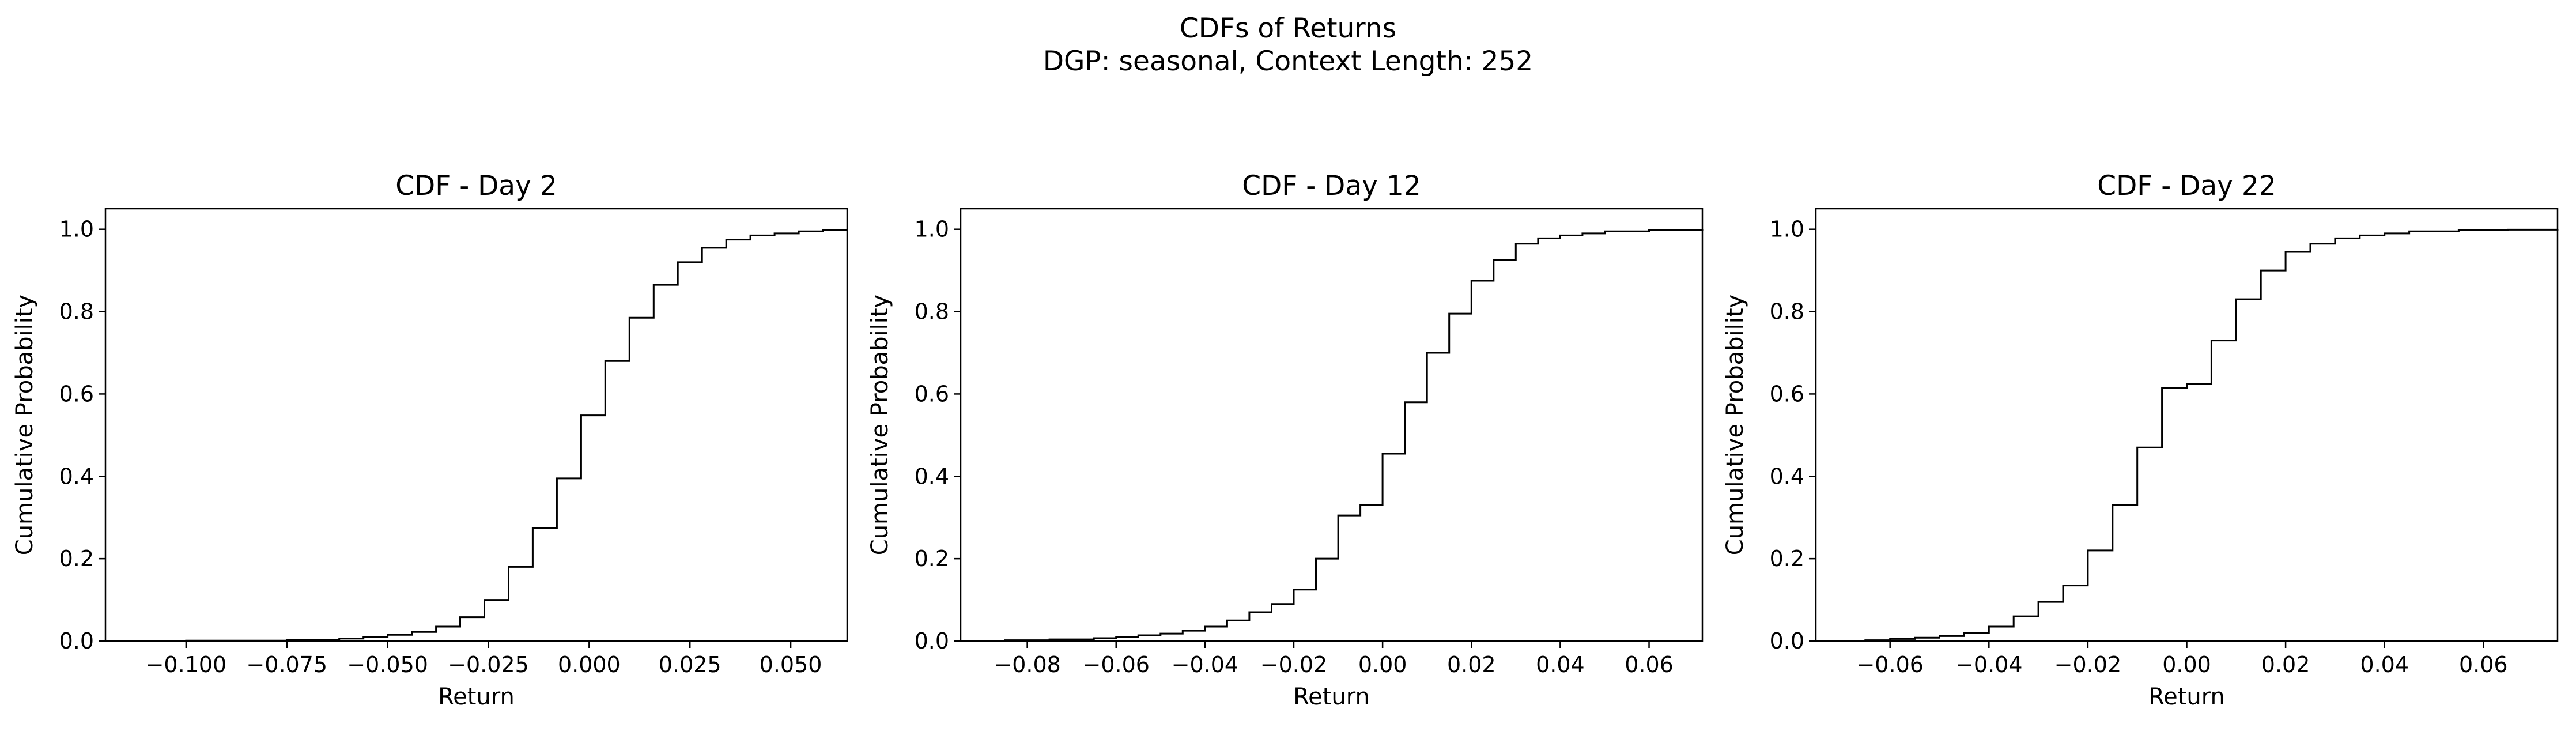  What do you see at coordinates (286, 664) in the screenshot?
I see `x-tick-label: −0.075` at bounding box center [286, 664].